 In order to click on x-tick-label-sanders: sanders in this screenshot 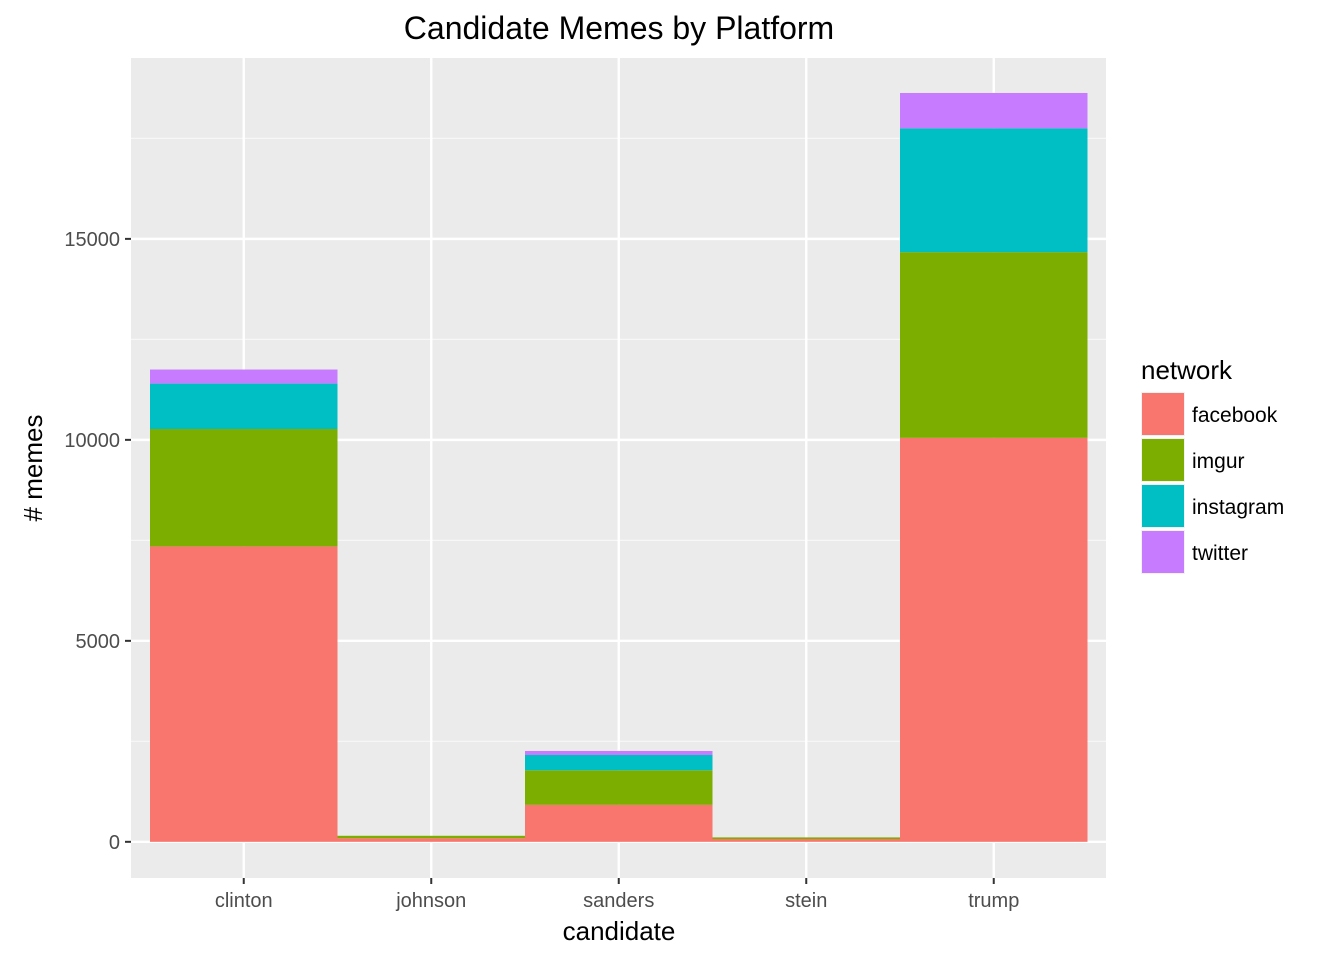, I will do `click(618, 901)`.